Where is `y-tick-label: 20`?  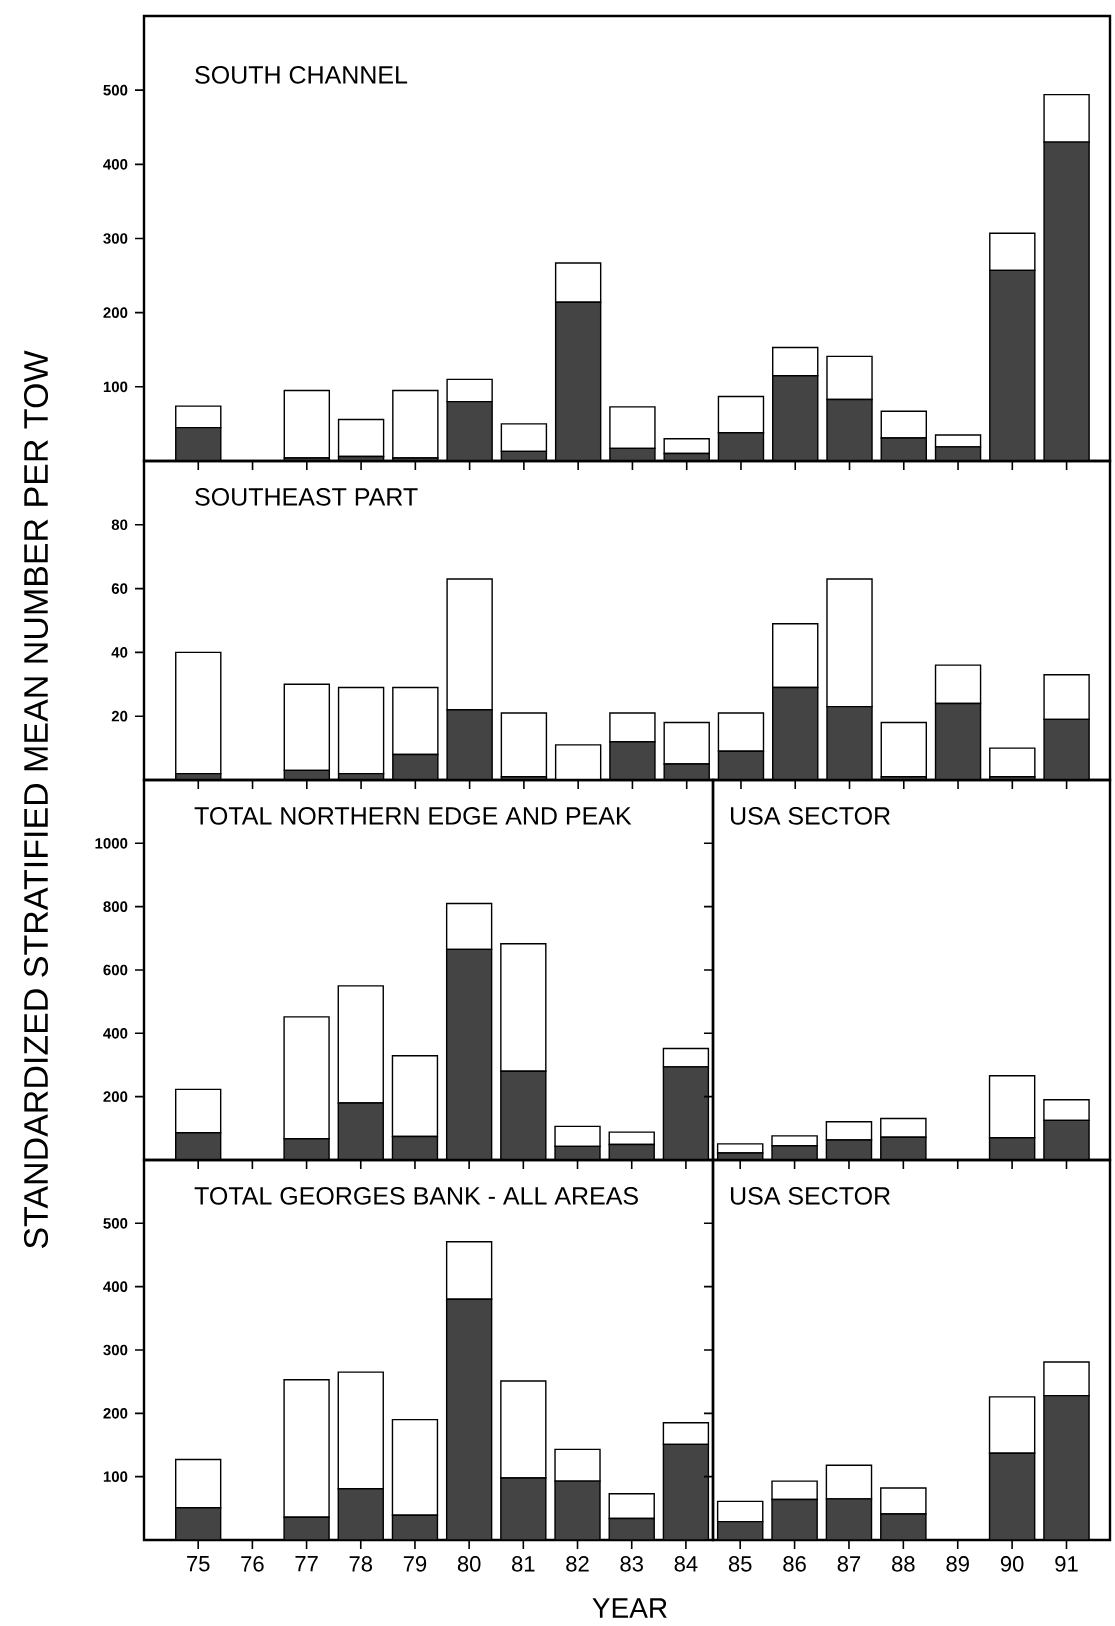 y-tick-label: 20 is located at coordinates (119, 716).